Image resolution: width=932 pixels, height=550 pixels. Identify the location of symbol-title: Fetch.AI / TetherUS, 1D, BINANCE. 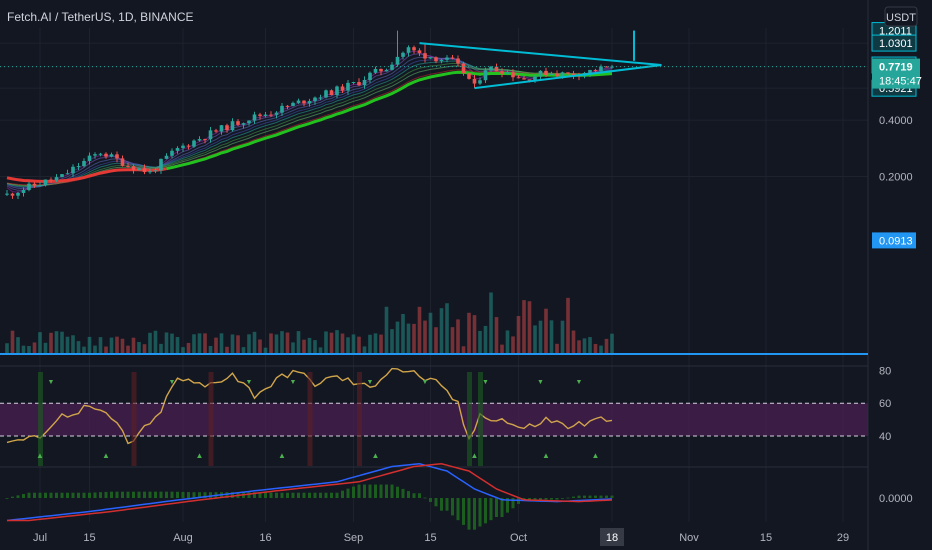
(100, 17).